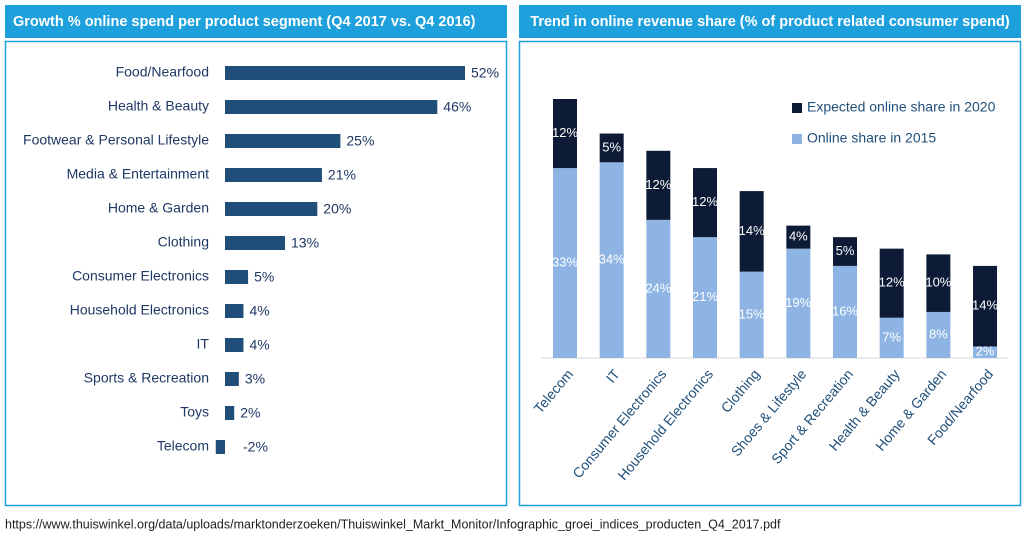 Image resolution: width=1032 pixels, height=539 pixels. What do you see at coordinates (194, 412) in the screenshot?
I see `y-tick-label: Toys` at bounding box center [194, 412].